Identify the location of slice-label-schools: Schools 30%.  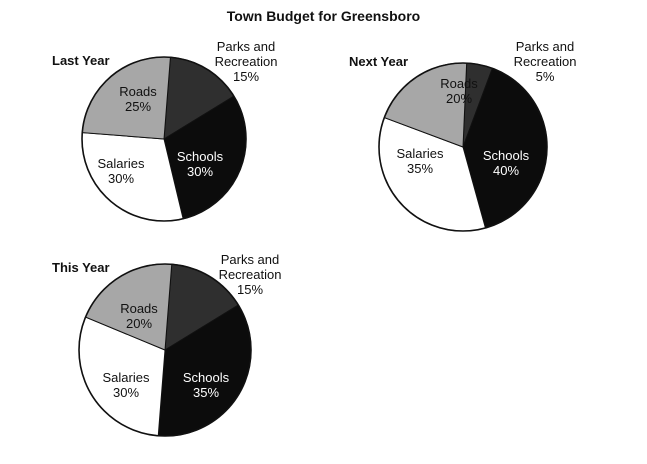
(200, 164).